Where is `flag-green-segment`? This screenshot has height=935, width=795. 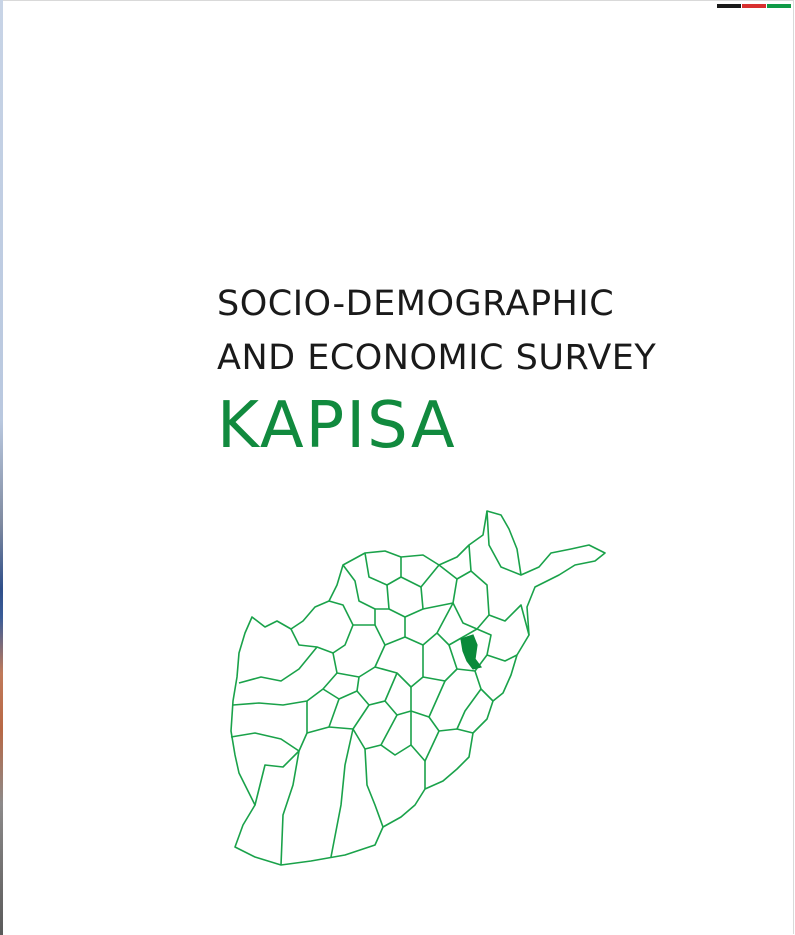
flag-green-segment is located at coordinates (779, 6).